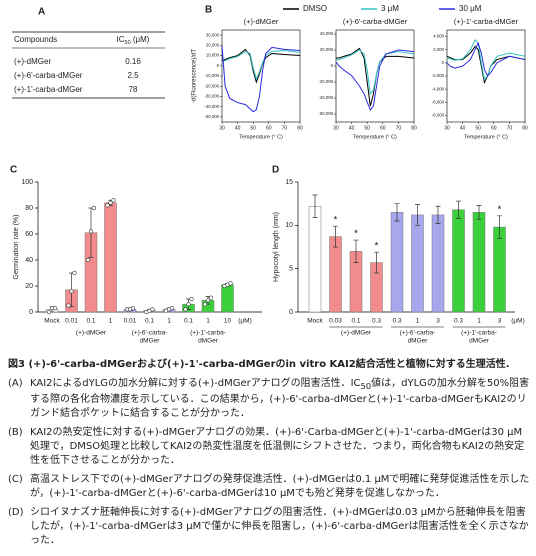 Image resolution: width=536 pixels, height=556 pixels. What do you see at coordinates (31, 312) in the screenshot?
I see `y-tick-label: 0` at bounding box center [31, 312].